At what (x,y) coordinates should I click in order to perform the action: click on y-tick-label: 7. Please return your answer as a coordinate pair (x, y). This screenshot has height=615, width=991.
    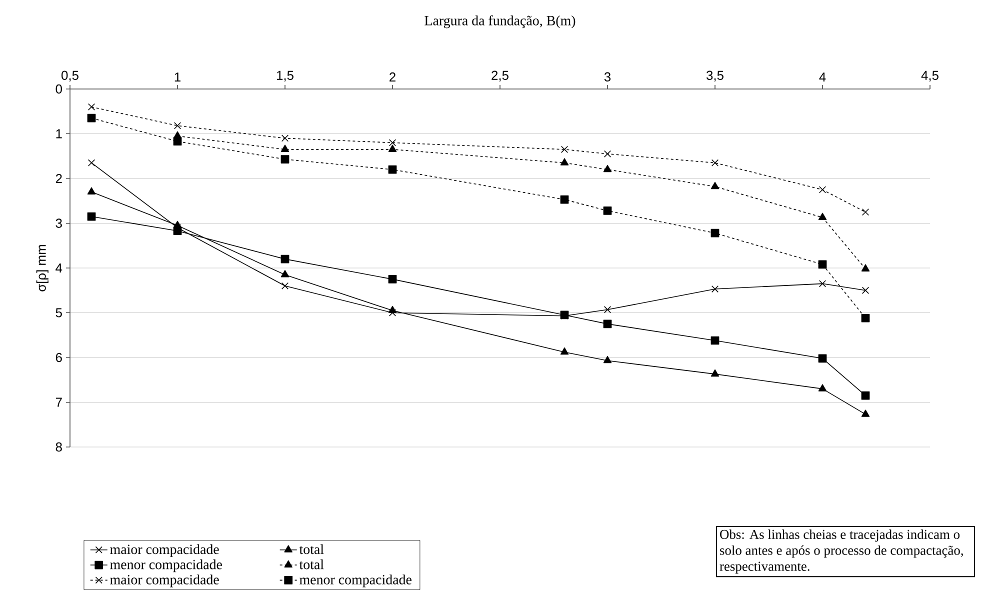
    Looking at the image, I should click on (59, 402).